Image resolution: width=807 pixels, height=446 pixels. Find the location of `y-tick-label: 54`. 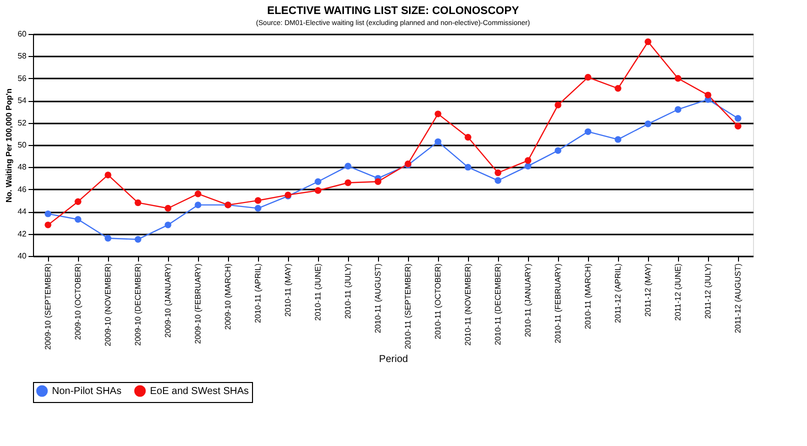

y-tick-label: 54 is located at coordinates (23, 101).